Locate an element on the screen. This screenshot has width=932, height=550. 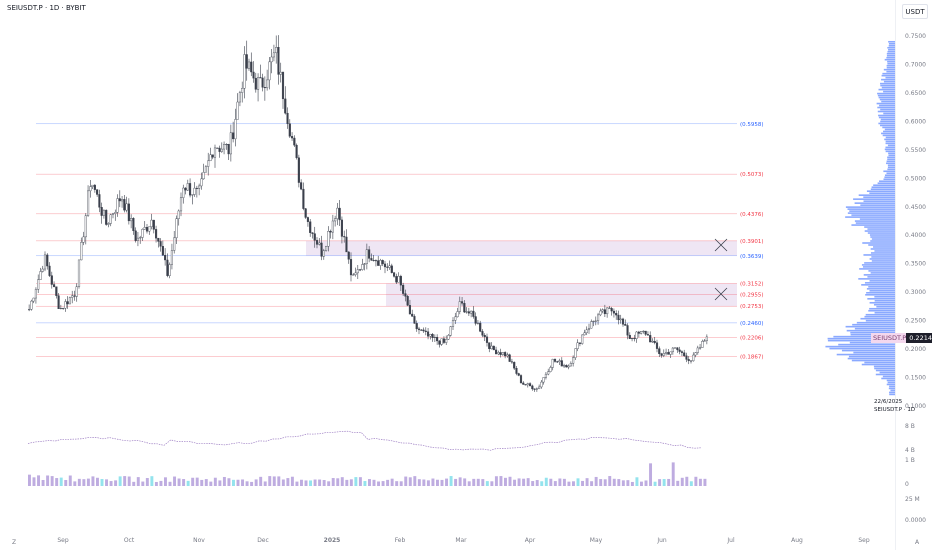
y-tick-label: 0.2500 is located at coordinates (915, 321).